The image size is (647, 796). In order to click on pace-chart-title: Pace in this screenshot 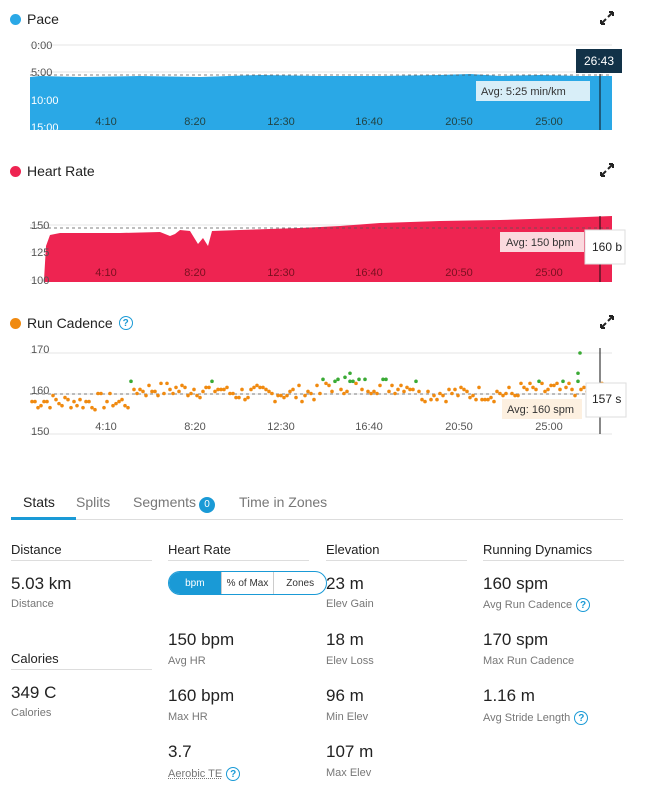, I will do `click(34, 19)`.